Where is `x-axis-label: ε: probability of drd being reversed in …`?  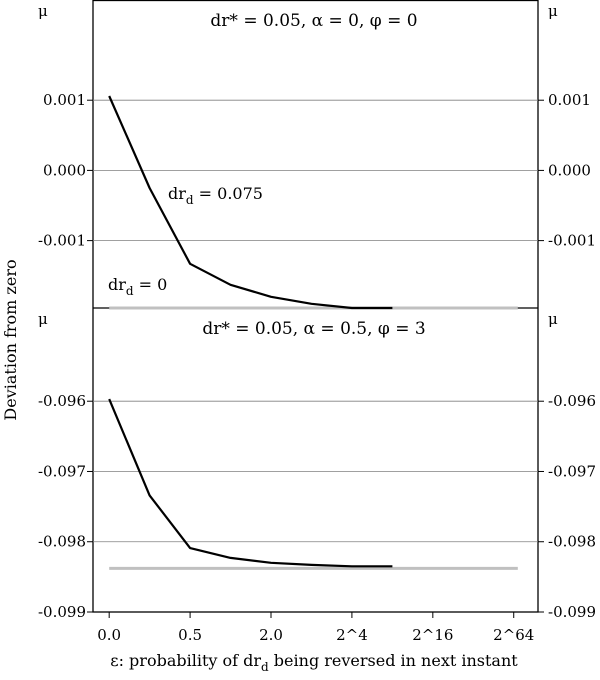 x-axis-label: ε: probability of drd being reversed in … is located at coordinates (314, 662).